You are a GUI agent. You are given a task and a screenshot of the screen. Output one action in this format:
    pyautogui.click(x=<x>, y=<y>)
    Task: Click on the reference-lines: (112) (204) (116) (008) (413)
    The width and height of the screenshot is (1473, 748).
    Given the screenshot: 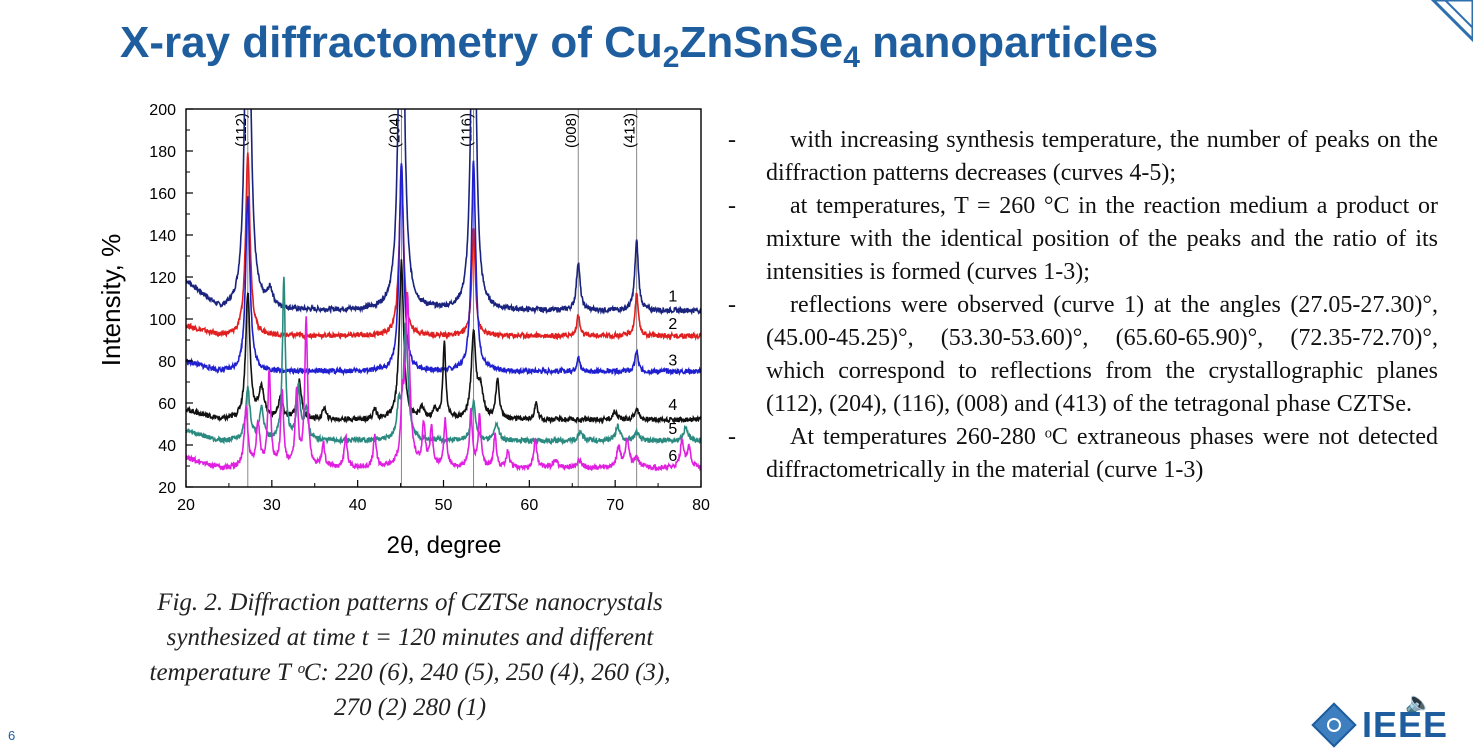 What is the action you would take?
    pyautogui.click(x=436, y=298)
    